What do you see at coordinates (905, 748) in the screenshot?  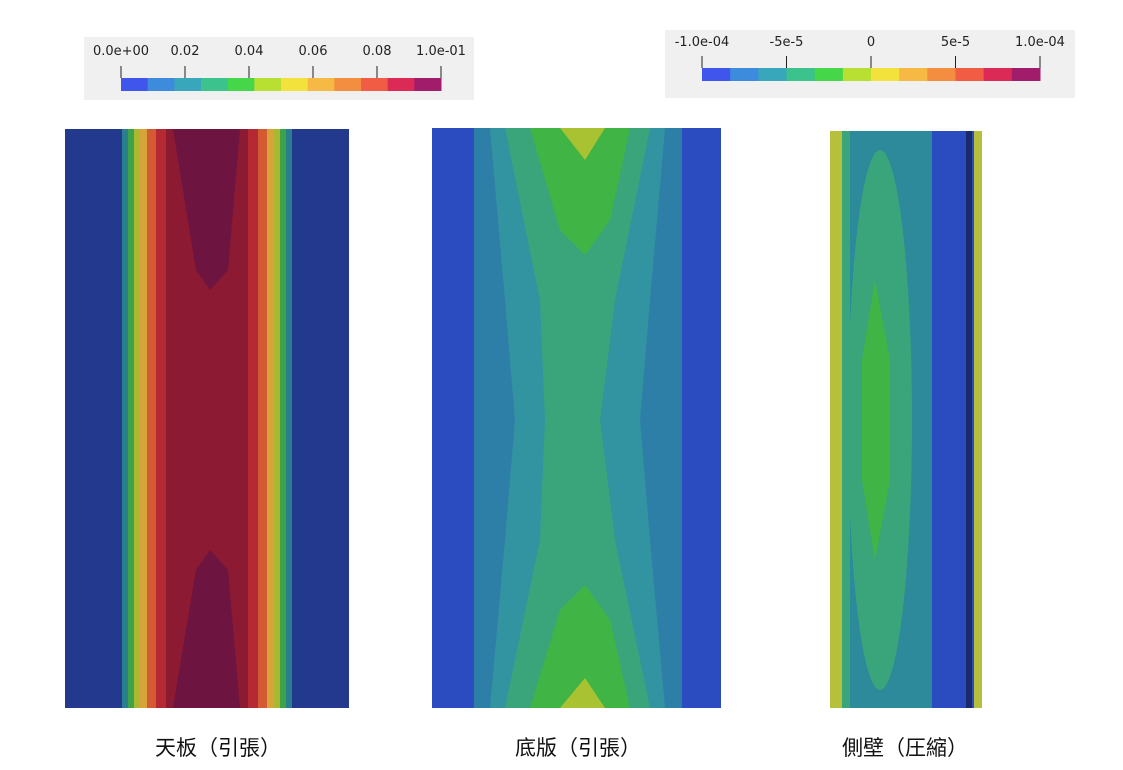 I see `caption: 側壁（圧縮）` at bounding box center [905, 748].